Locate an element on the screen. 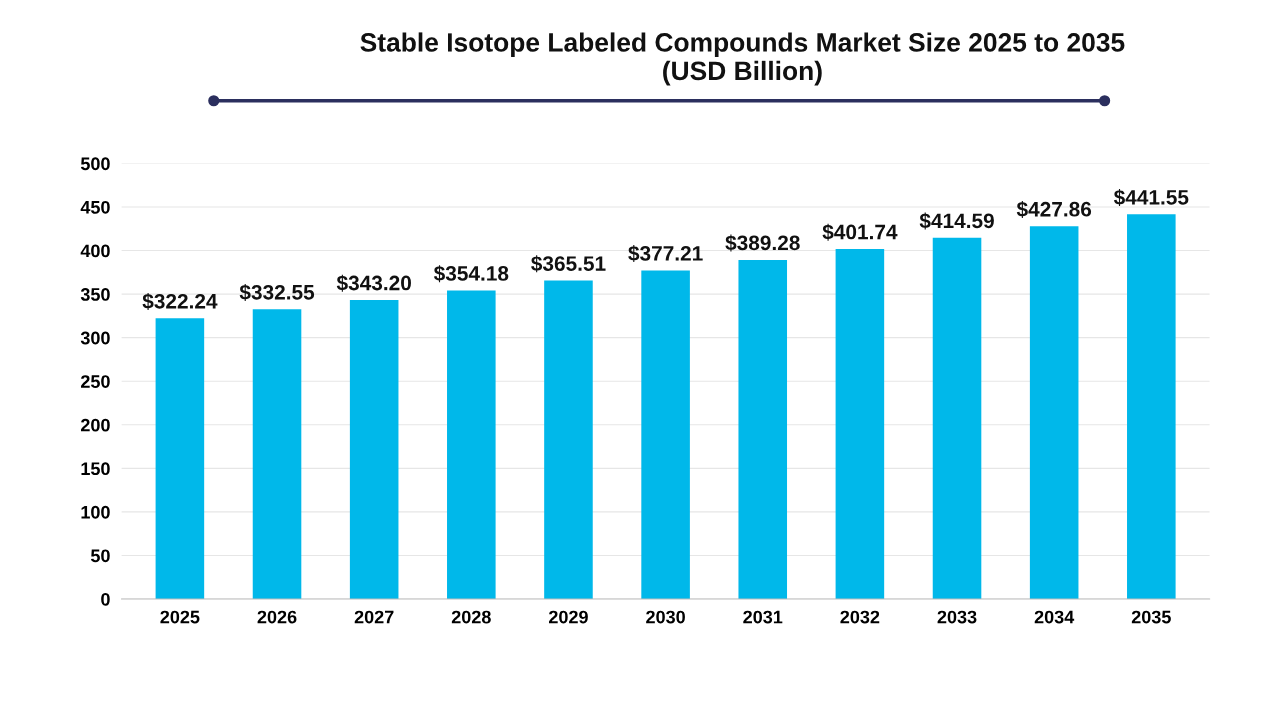  x-tick-label: 2035 is located at coordinates (1151, 617).